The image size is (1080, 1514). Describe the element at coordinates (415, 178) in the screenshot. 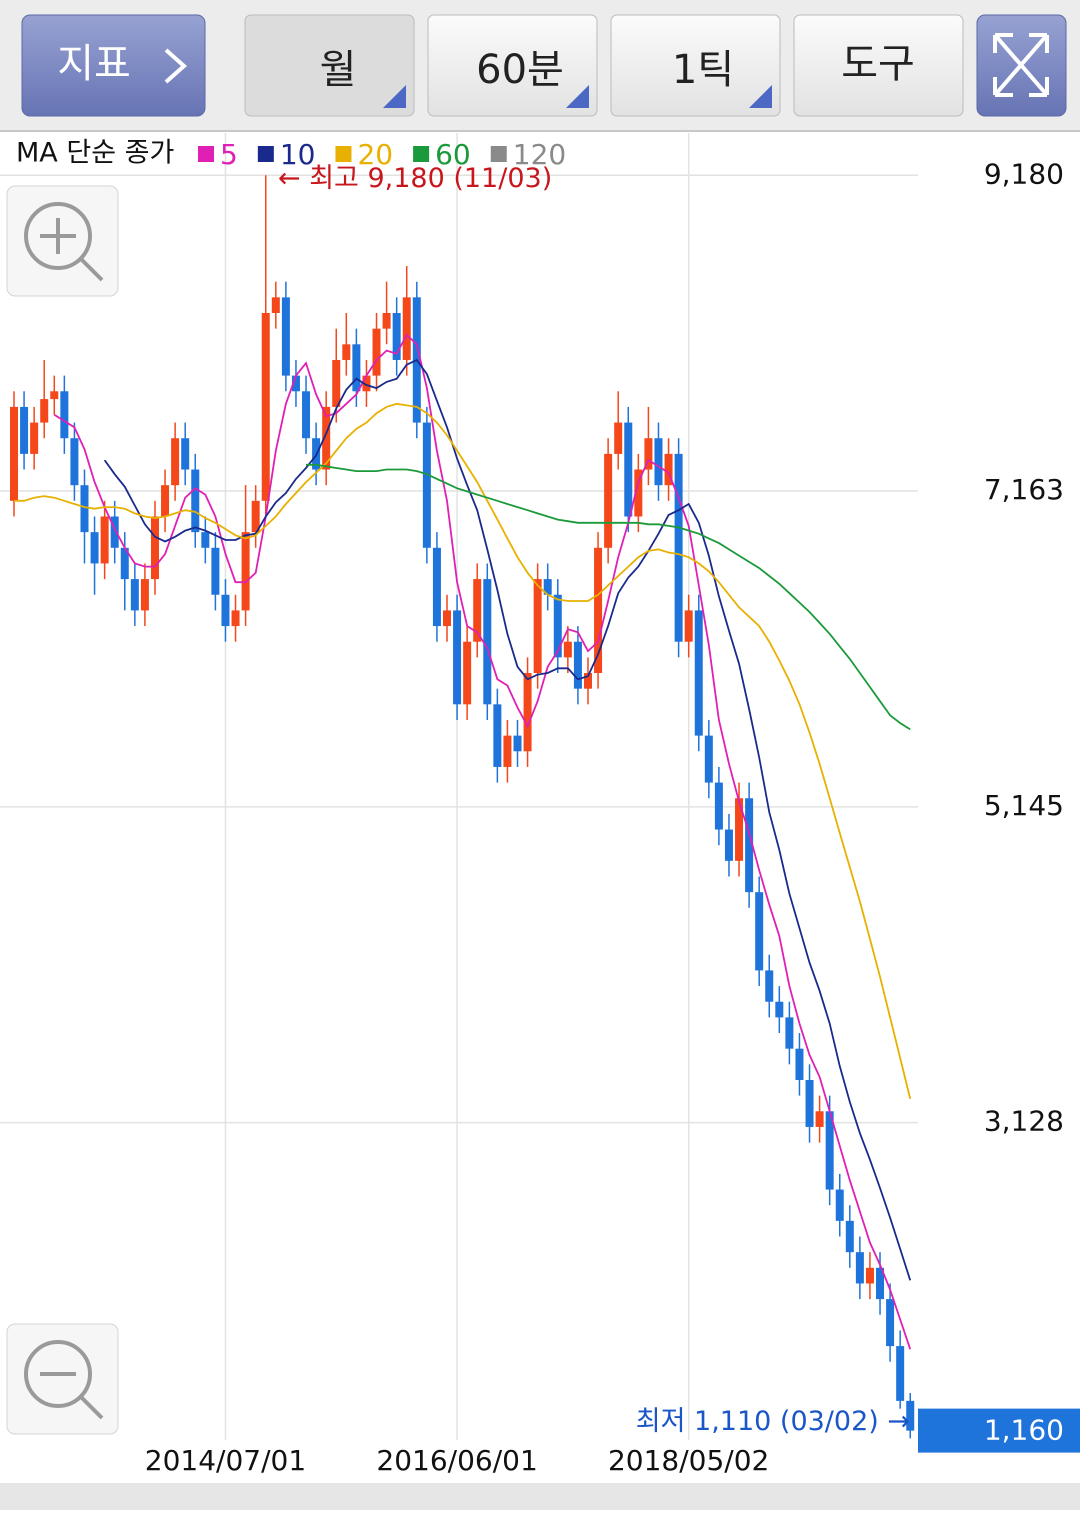

I see `high-annotation: ← 최고 9,180 (11/03)` at that location.